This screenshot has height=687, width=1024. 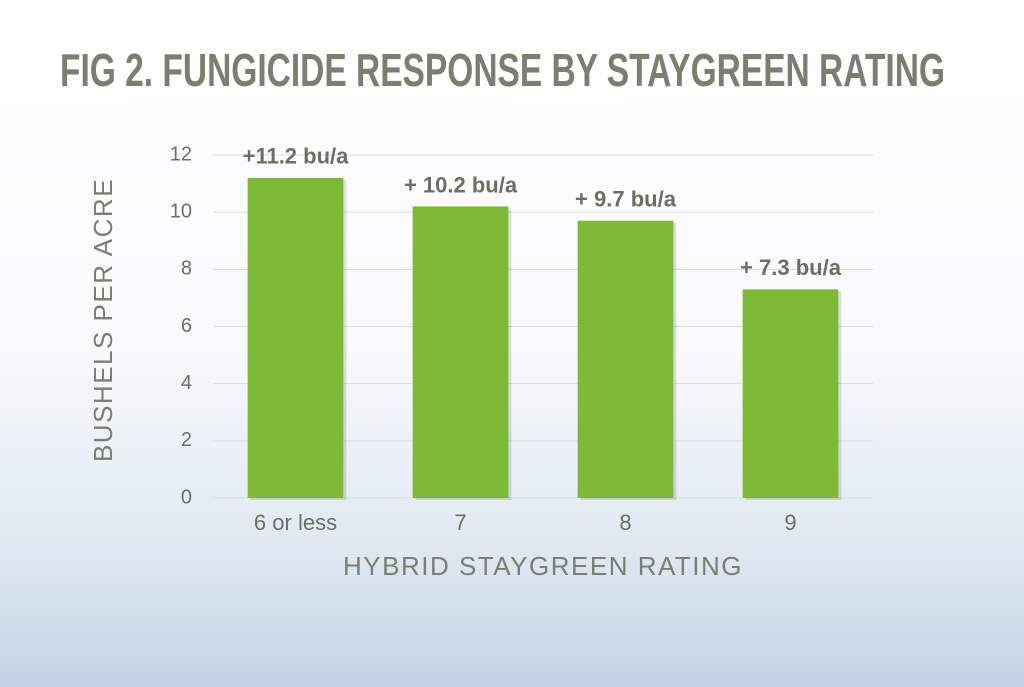 What do you see at coordinates (543, 566) in the screenshot?
I see `x-axis-label: HYBRID STAYGREEN RATING` at bounding box center [543, 566].